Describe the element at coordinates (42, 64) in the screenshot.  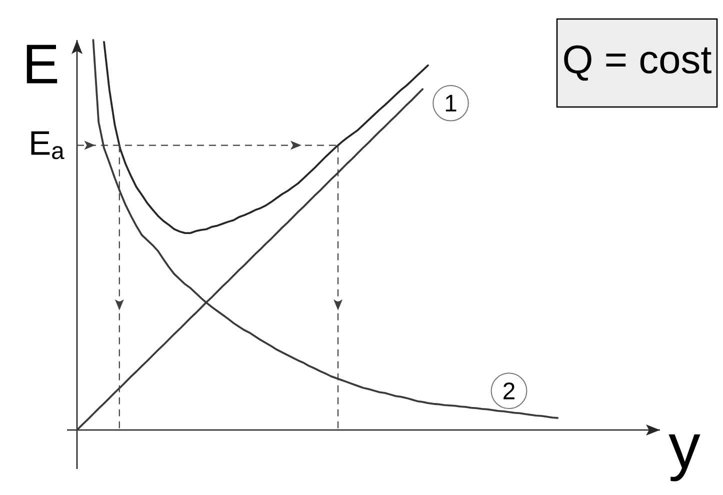
I see `y-axis-title: E` at that location.